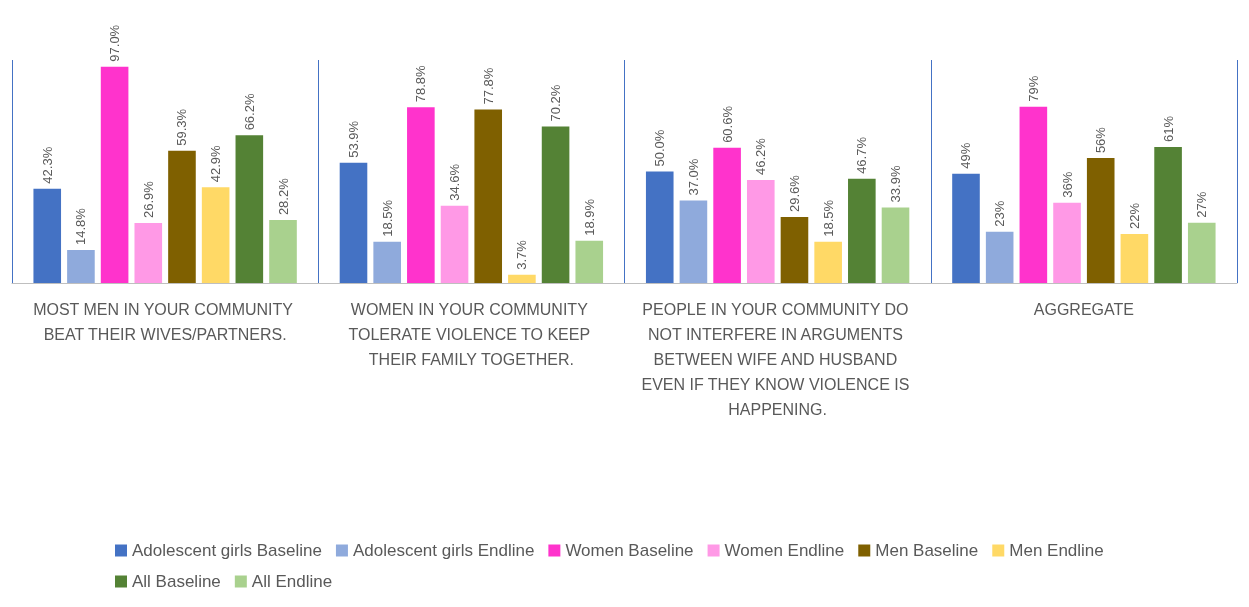 The height and width of the screenshot is (607, 1249). I want to click on legend-label: Adolescent girls Baseline, so click(227, 550).